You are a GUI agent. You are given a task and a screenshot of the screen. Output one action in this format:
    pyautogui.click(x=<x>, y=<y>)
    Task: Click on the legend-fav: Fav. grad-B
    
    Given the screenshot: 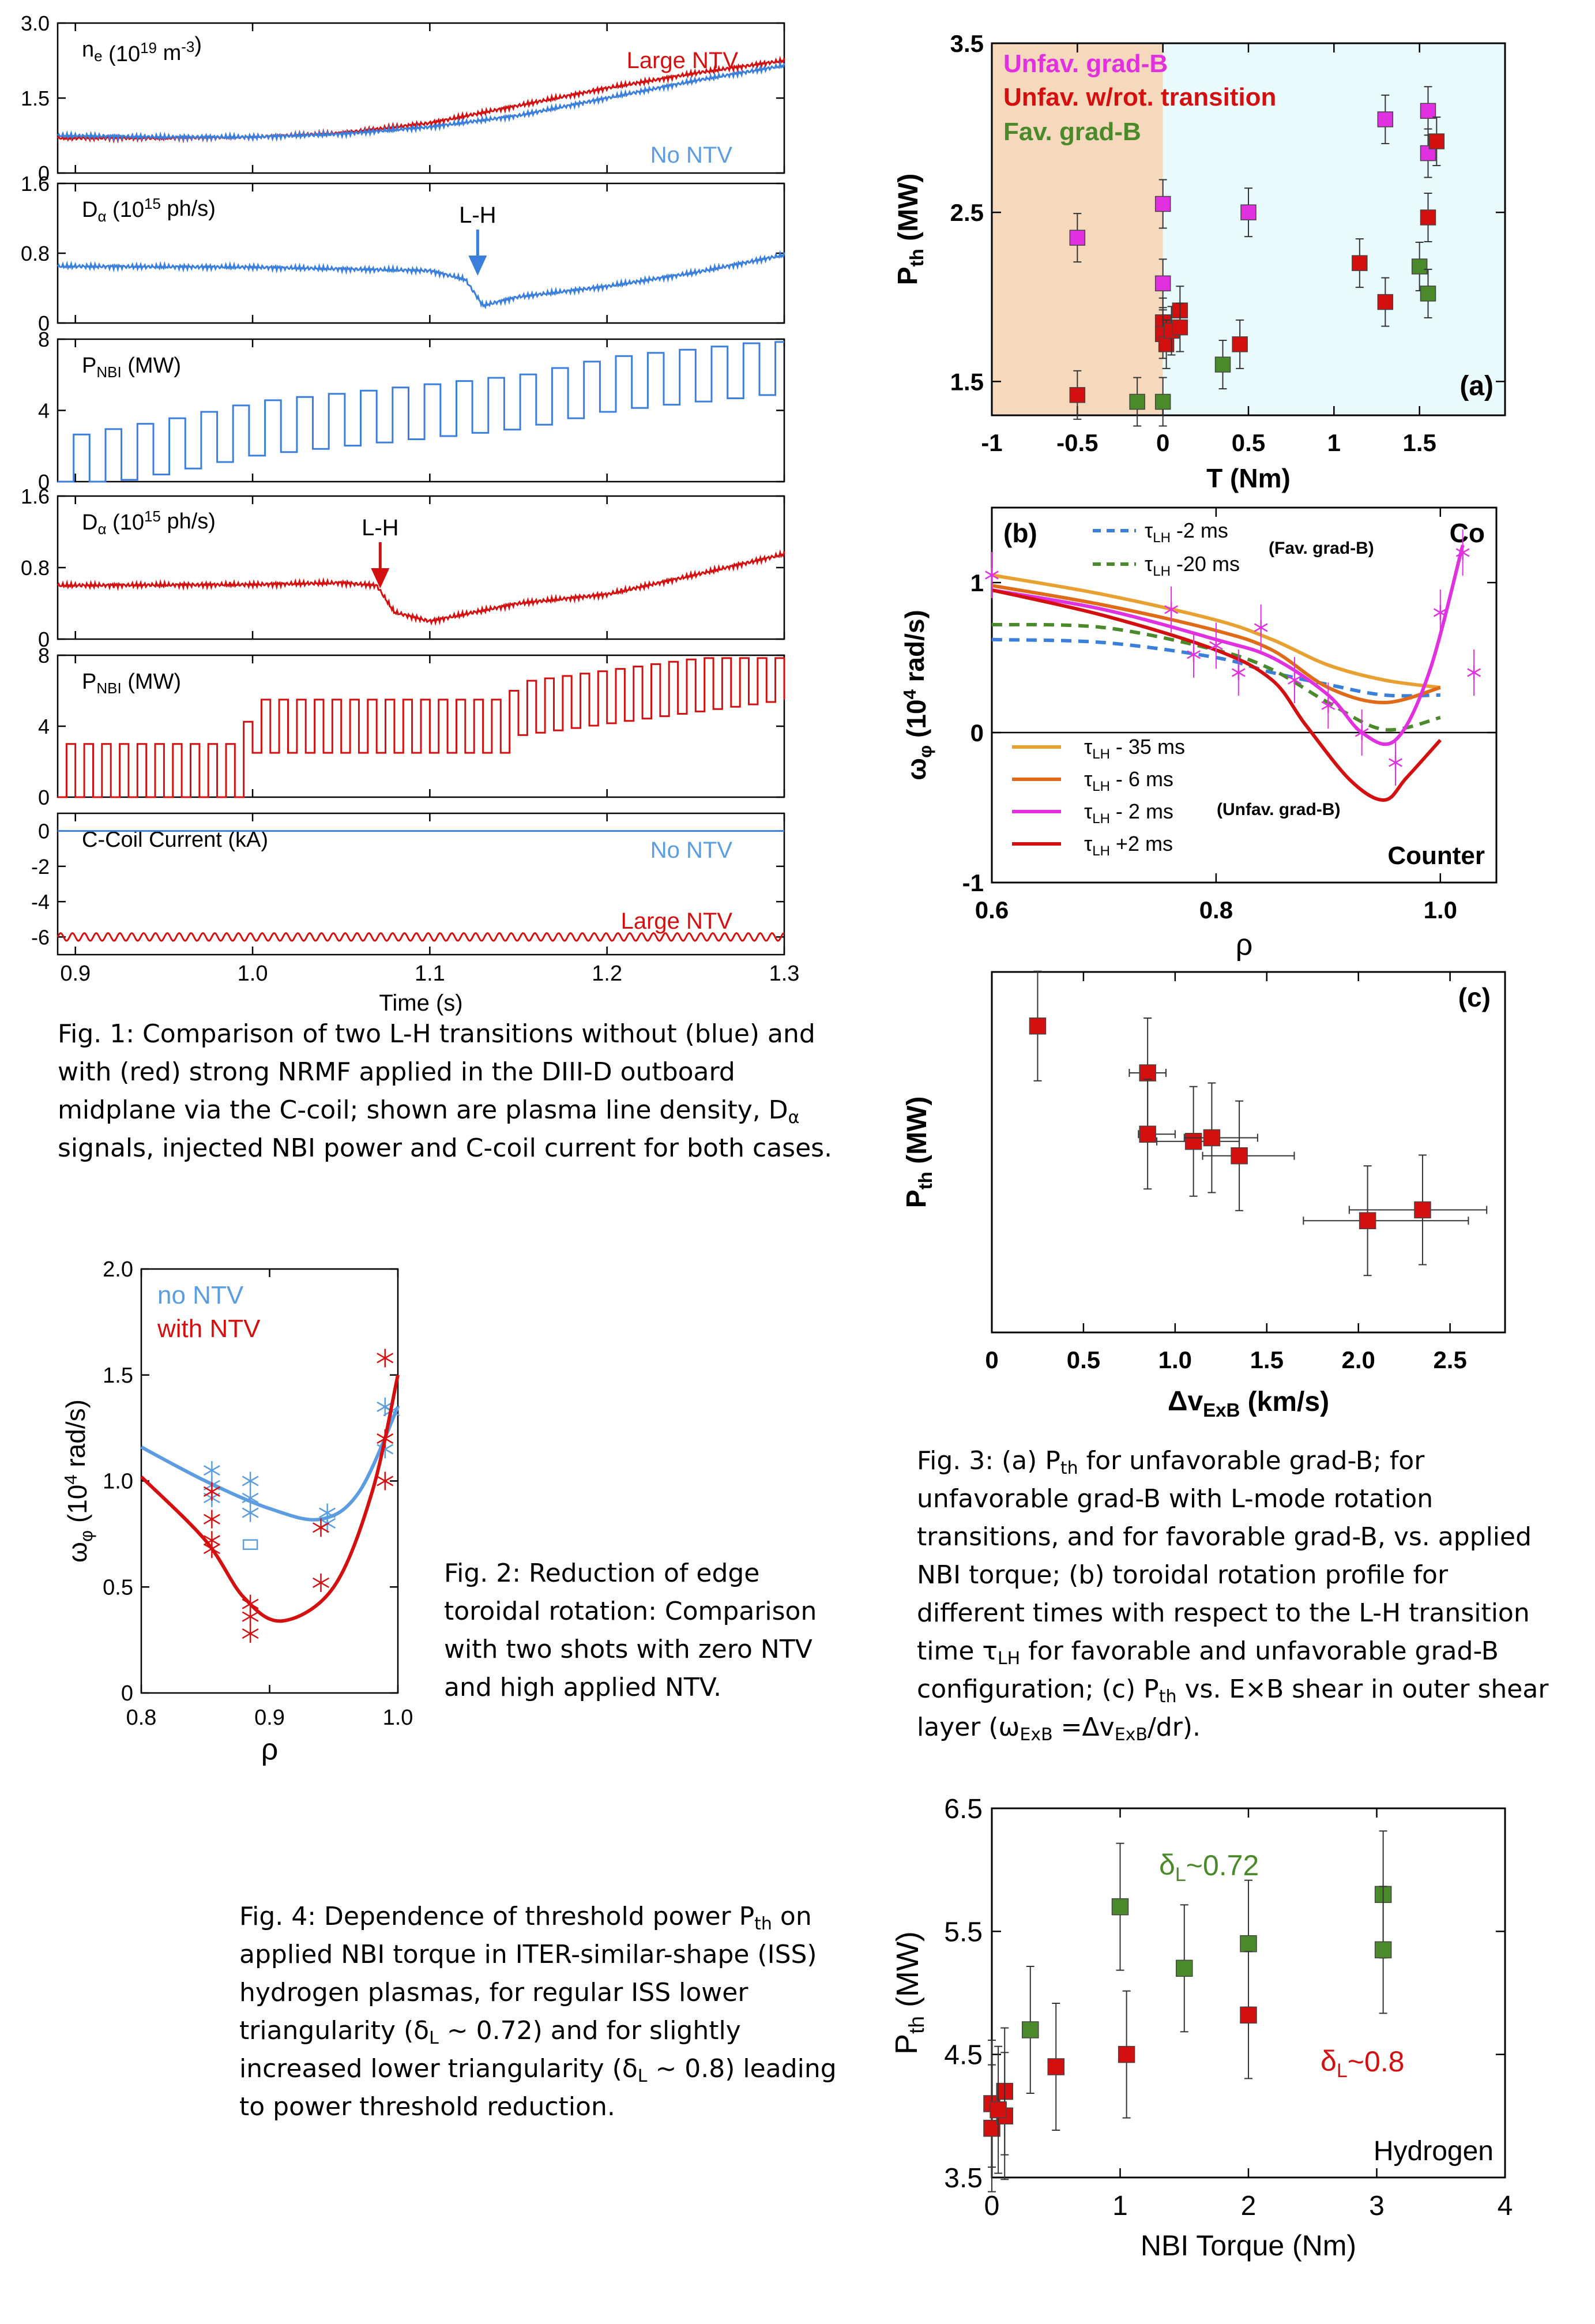 What is the action you would take?
    pyautogui.click(x=1072, y=132)
    